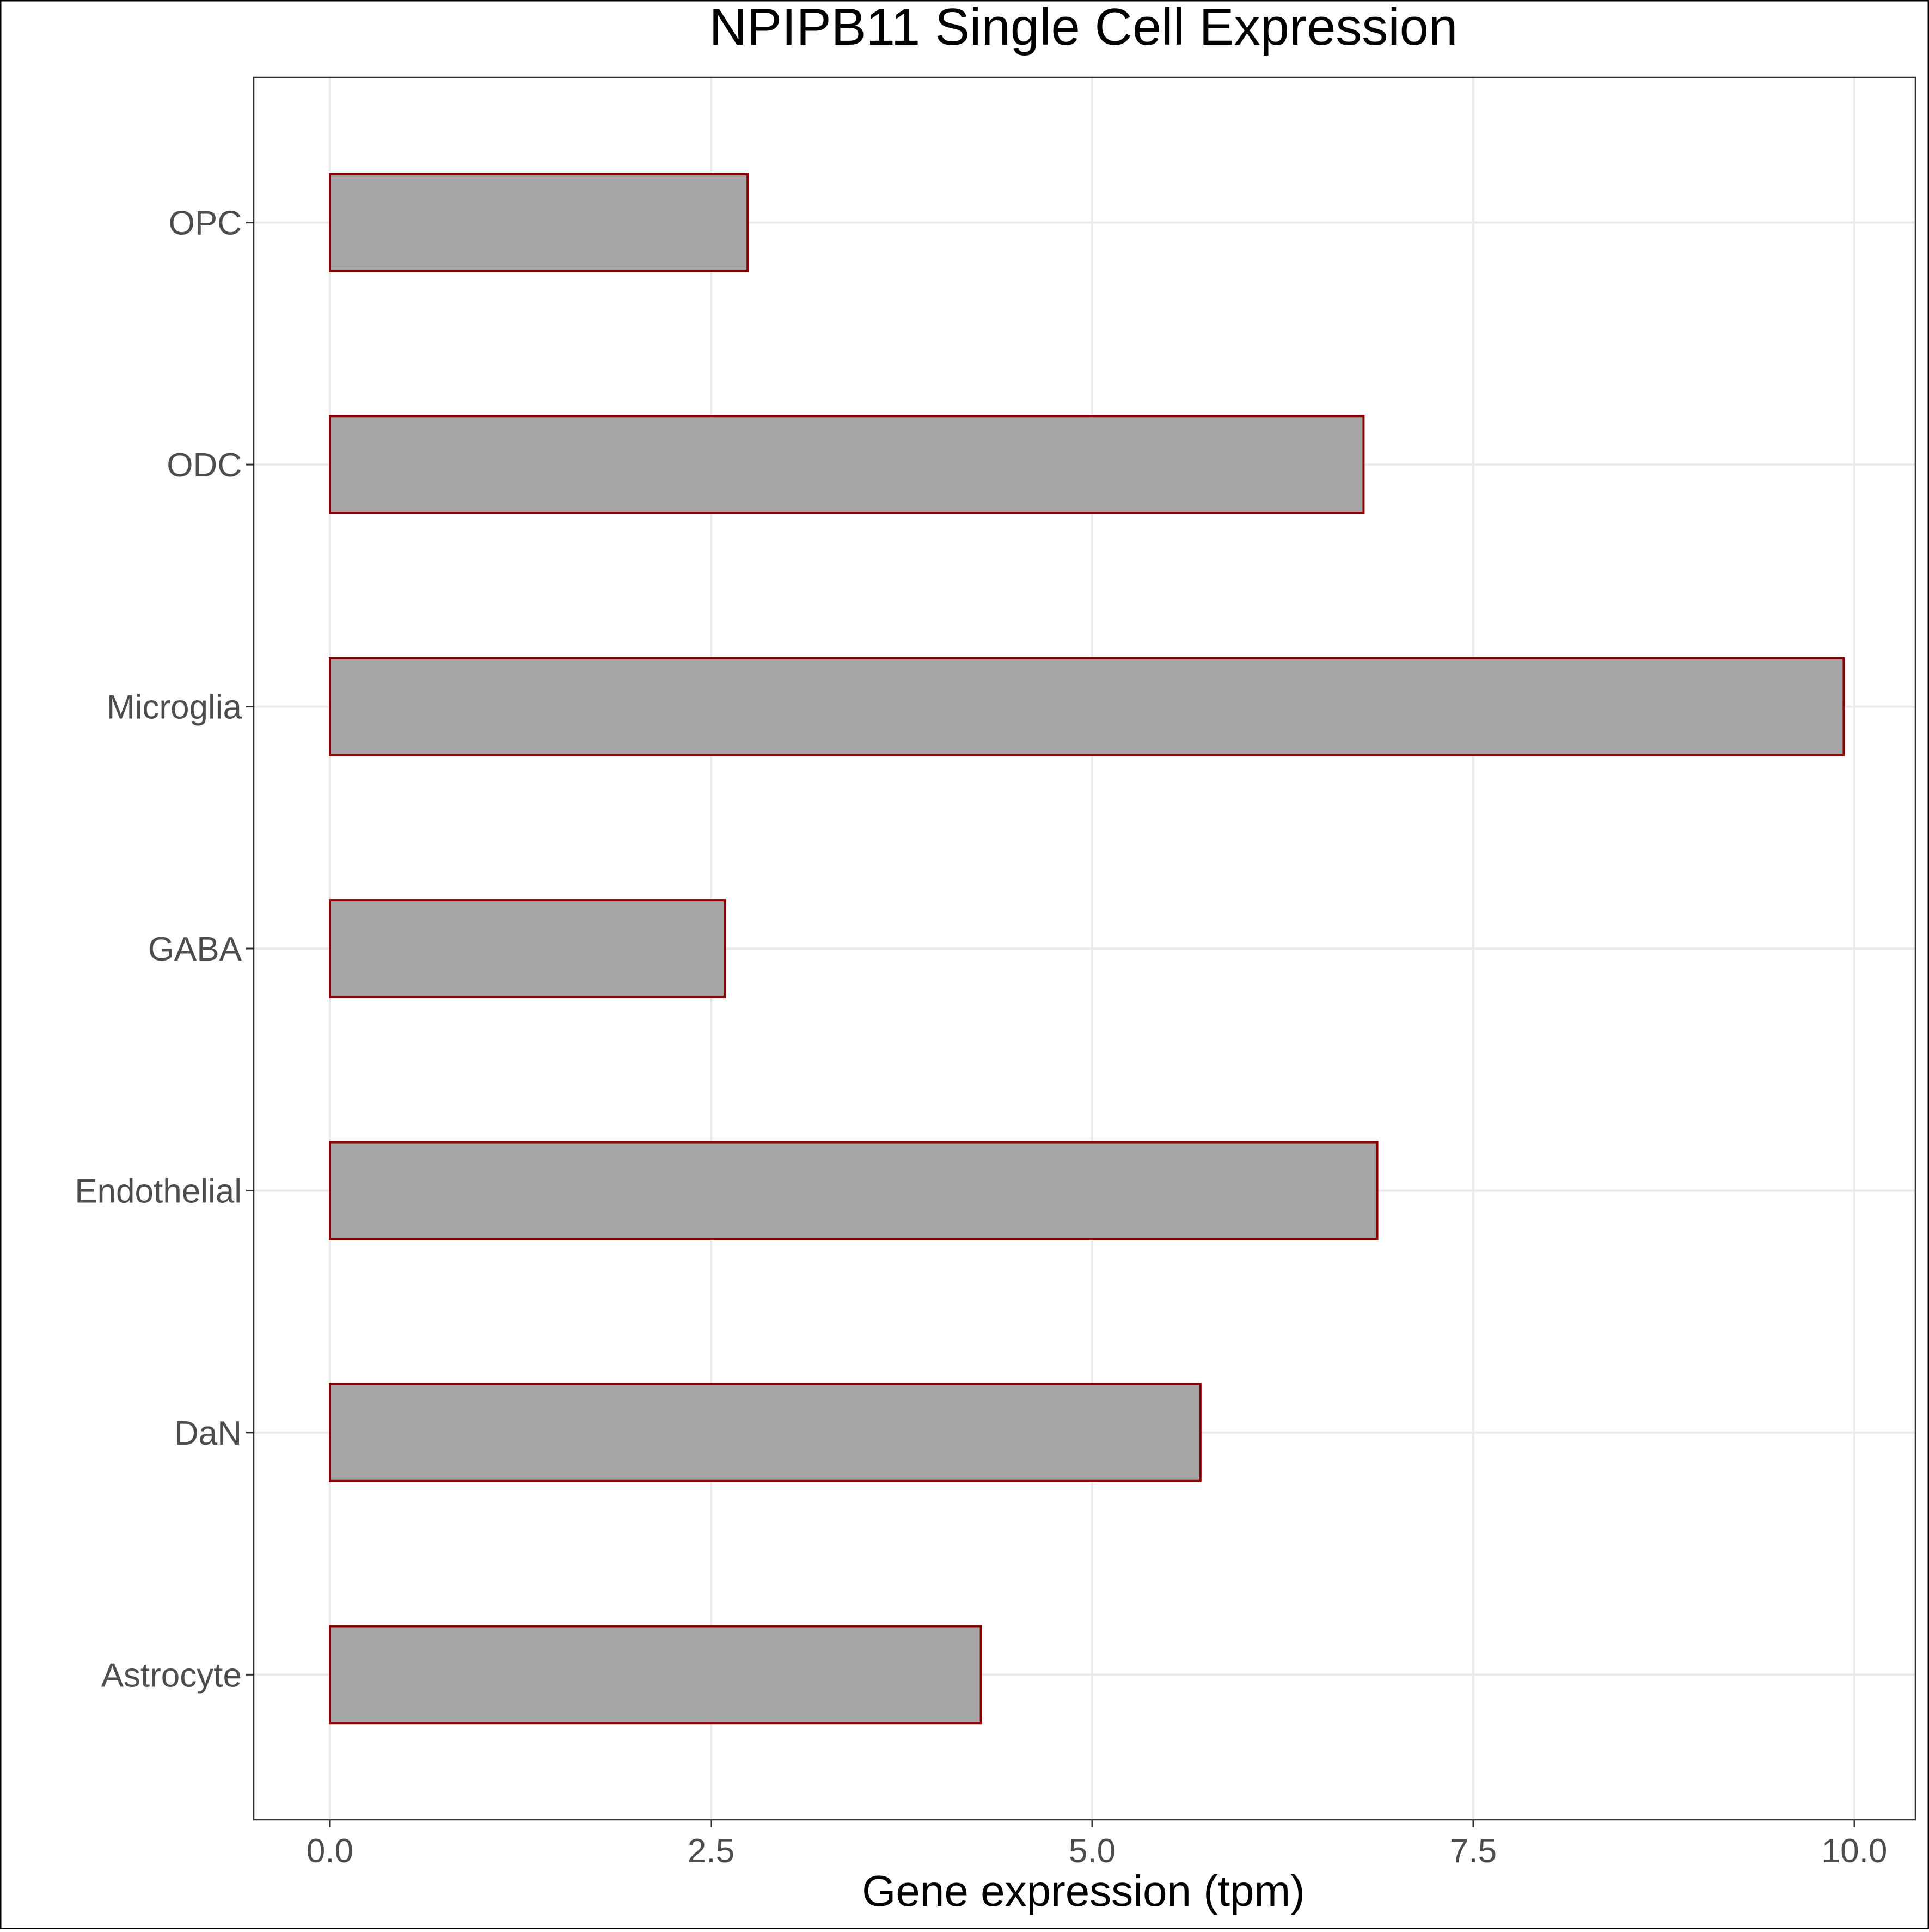 The width and height of the screenshot is (1929, 1932). I want to click on bar-gaba, so click(527, 949).